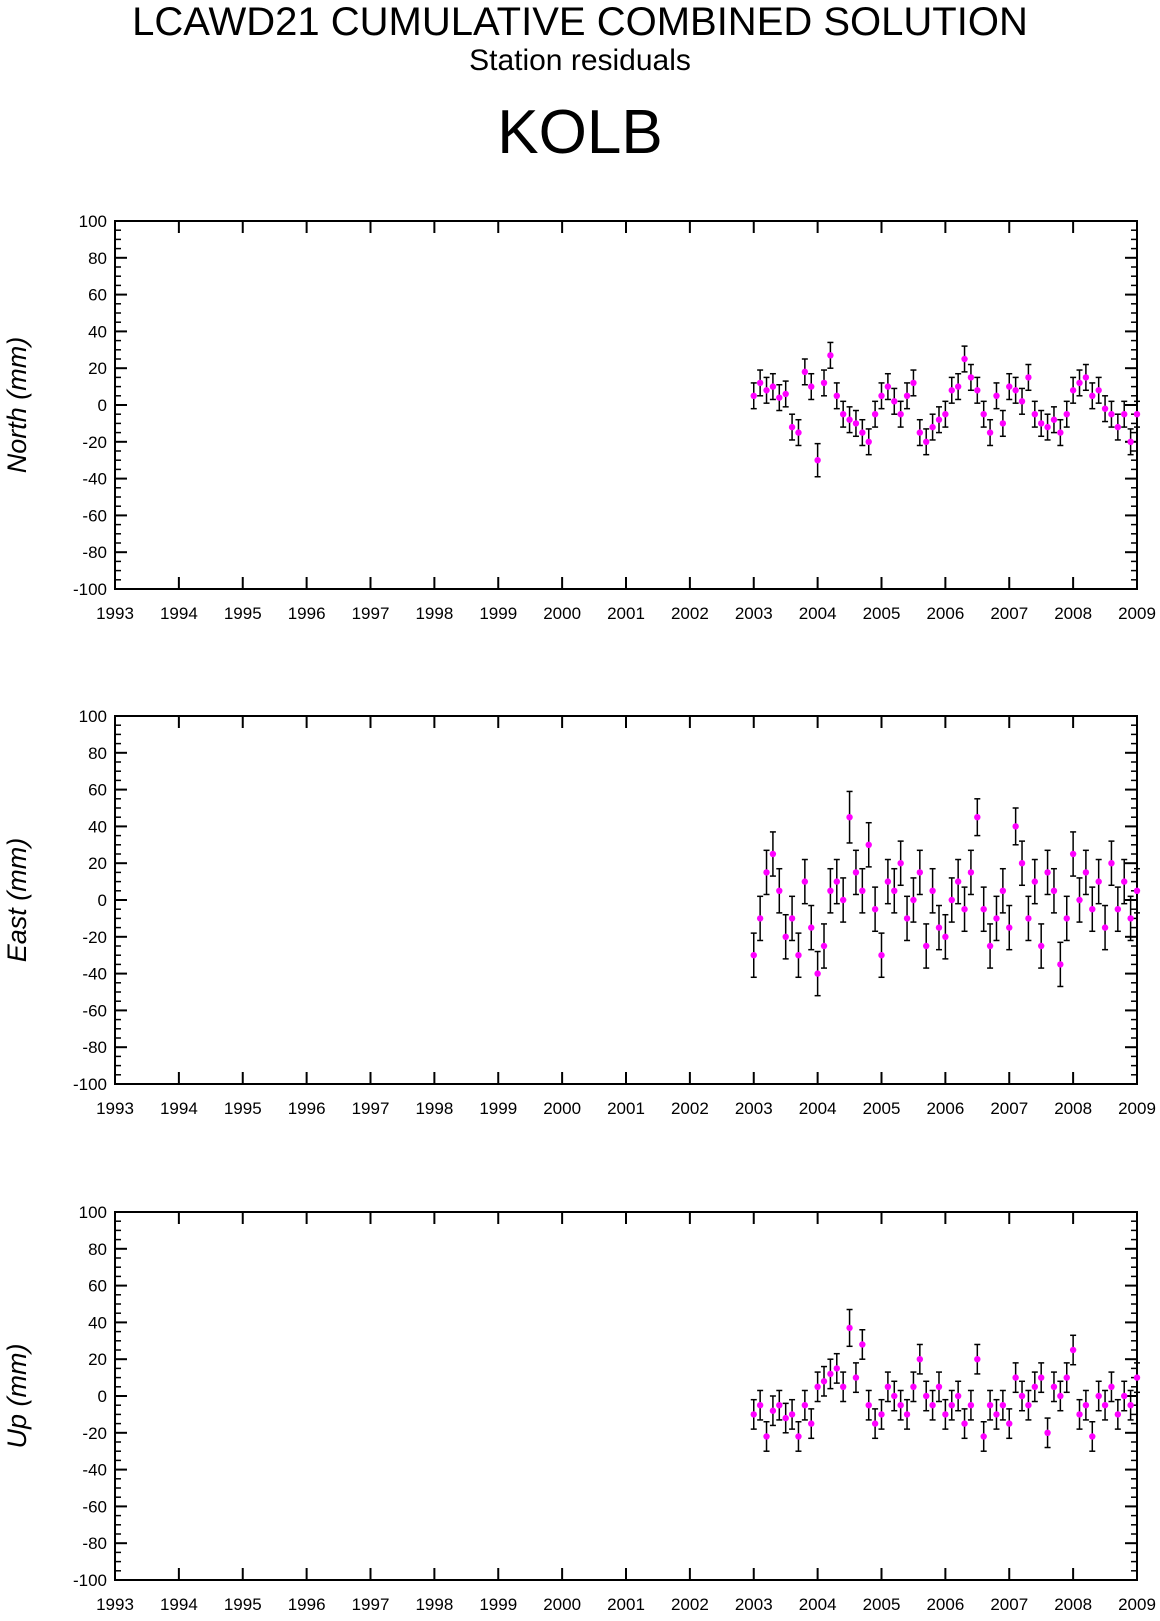 Image resolution: width=1160 pixels, height=1621 pixels. I want to click on x-tick-label: 1996, so click(307, 1108).